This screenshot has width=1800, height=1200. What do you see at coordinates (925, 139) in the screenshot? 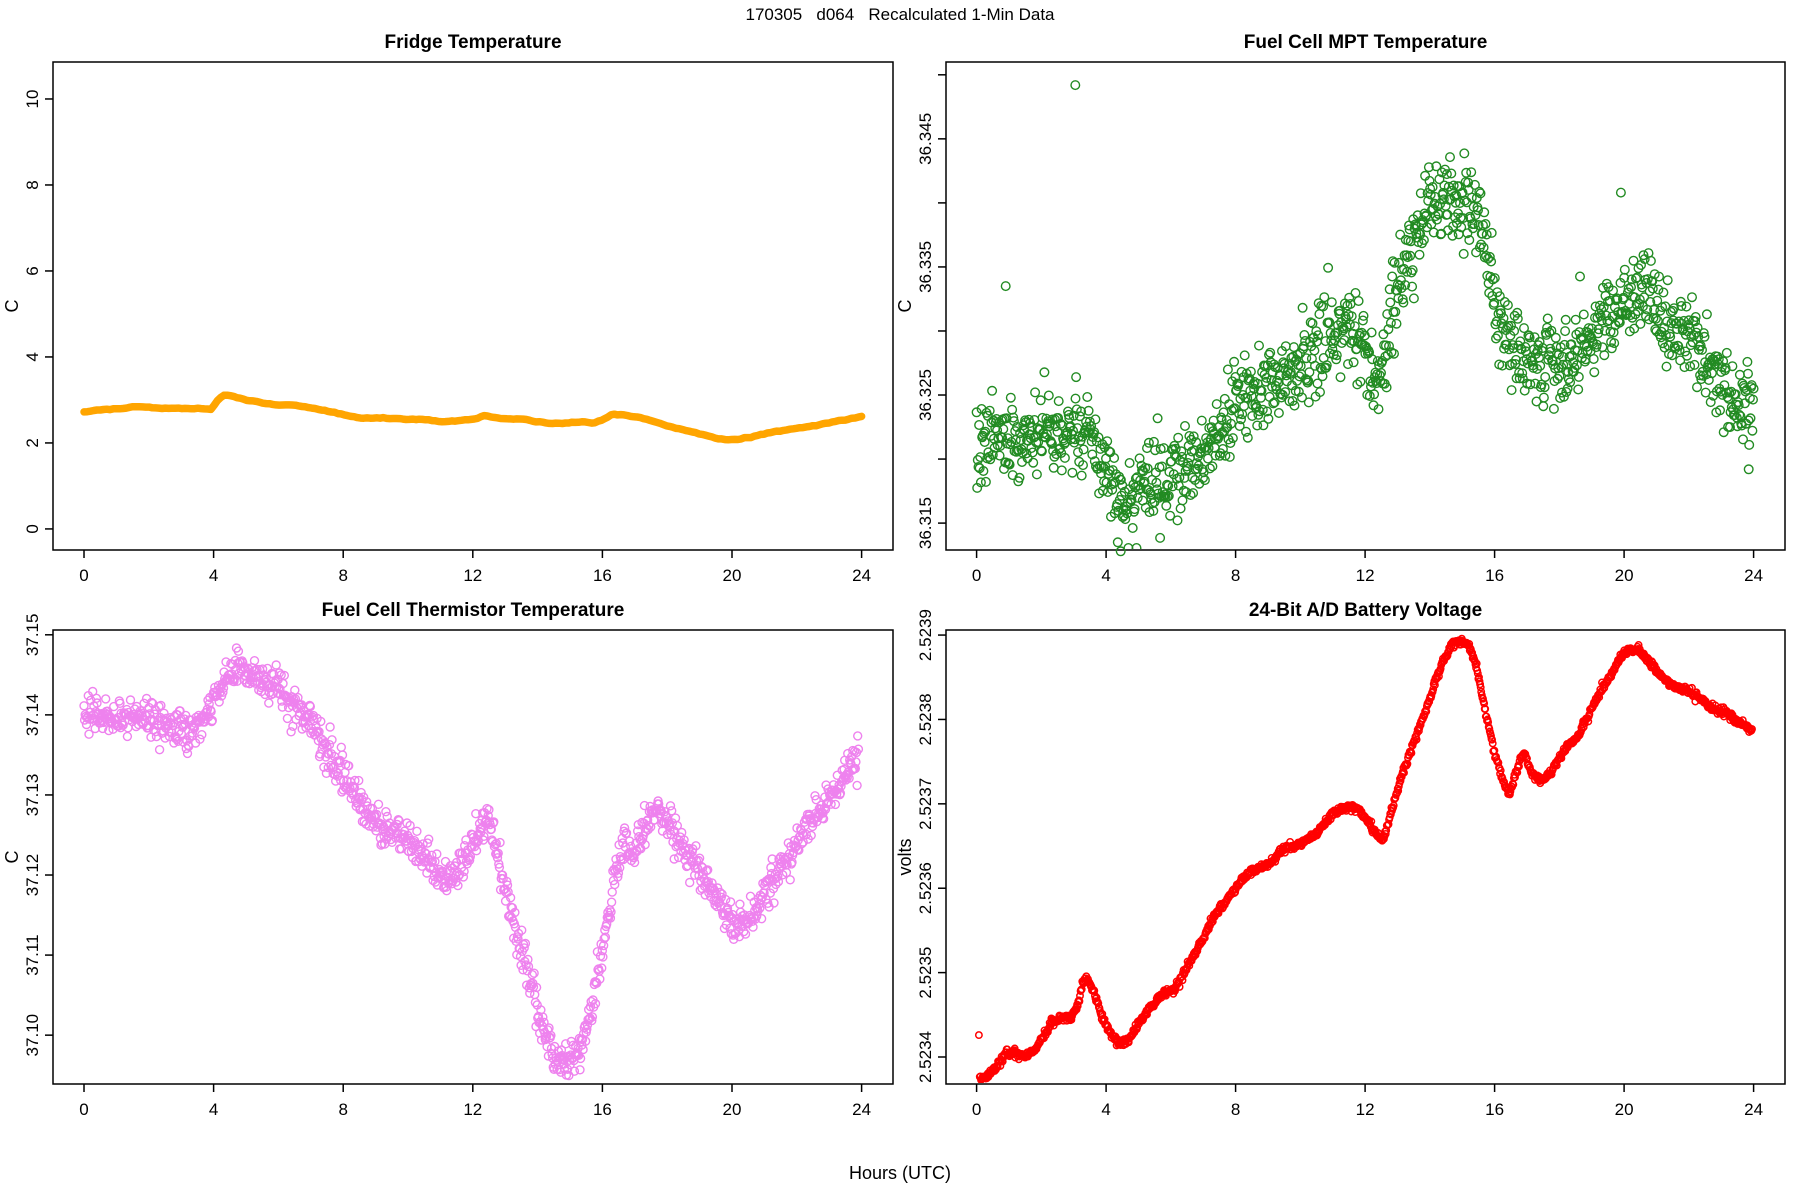
I see `y-tick-label: 36.345` at bounding box center [925, 139].